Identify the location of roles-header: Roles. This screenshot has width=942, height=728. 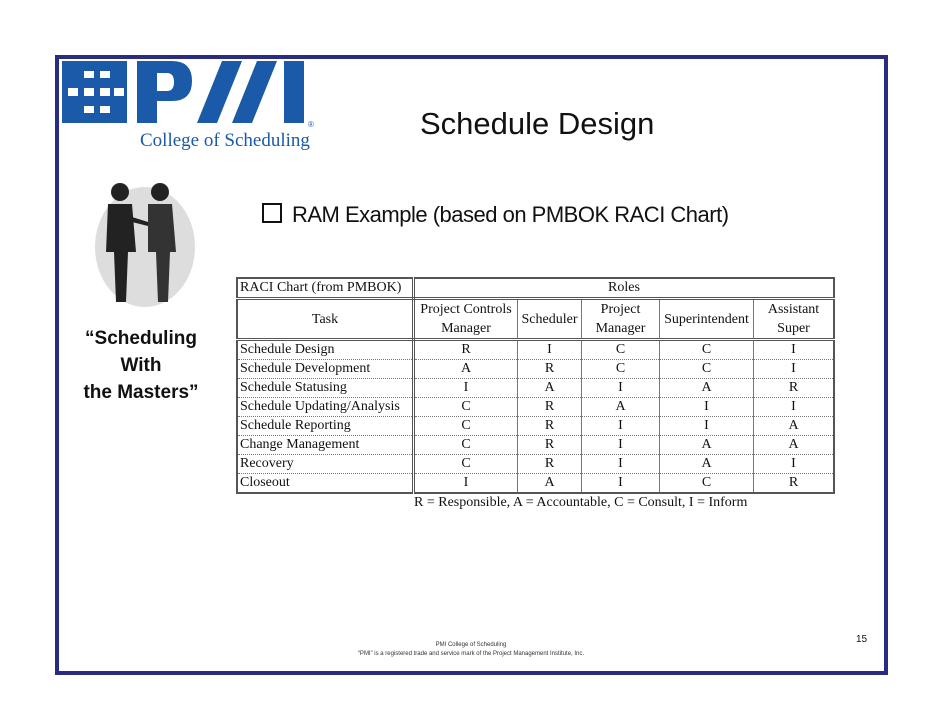
(624, 288).